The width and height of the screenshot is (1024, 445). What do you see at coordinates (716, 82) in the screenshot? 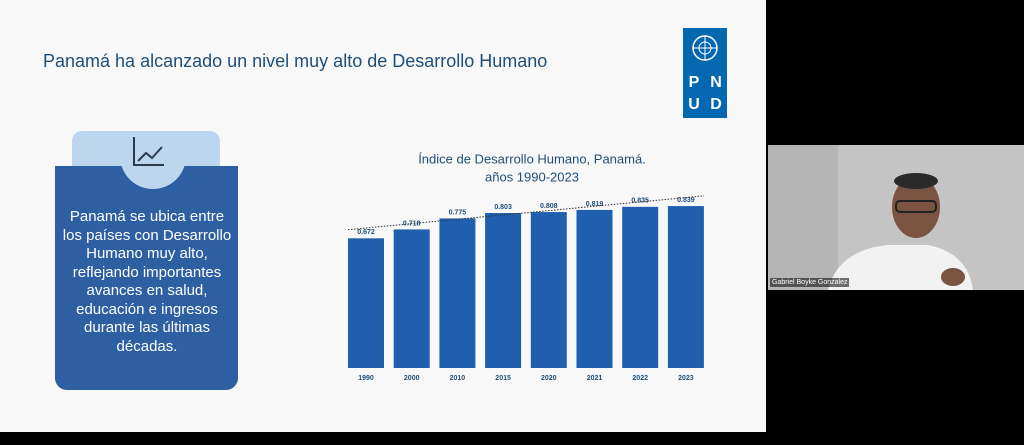
I see `logo-letter: N` at bounding box center [716, 82].